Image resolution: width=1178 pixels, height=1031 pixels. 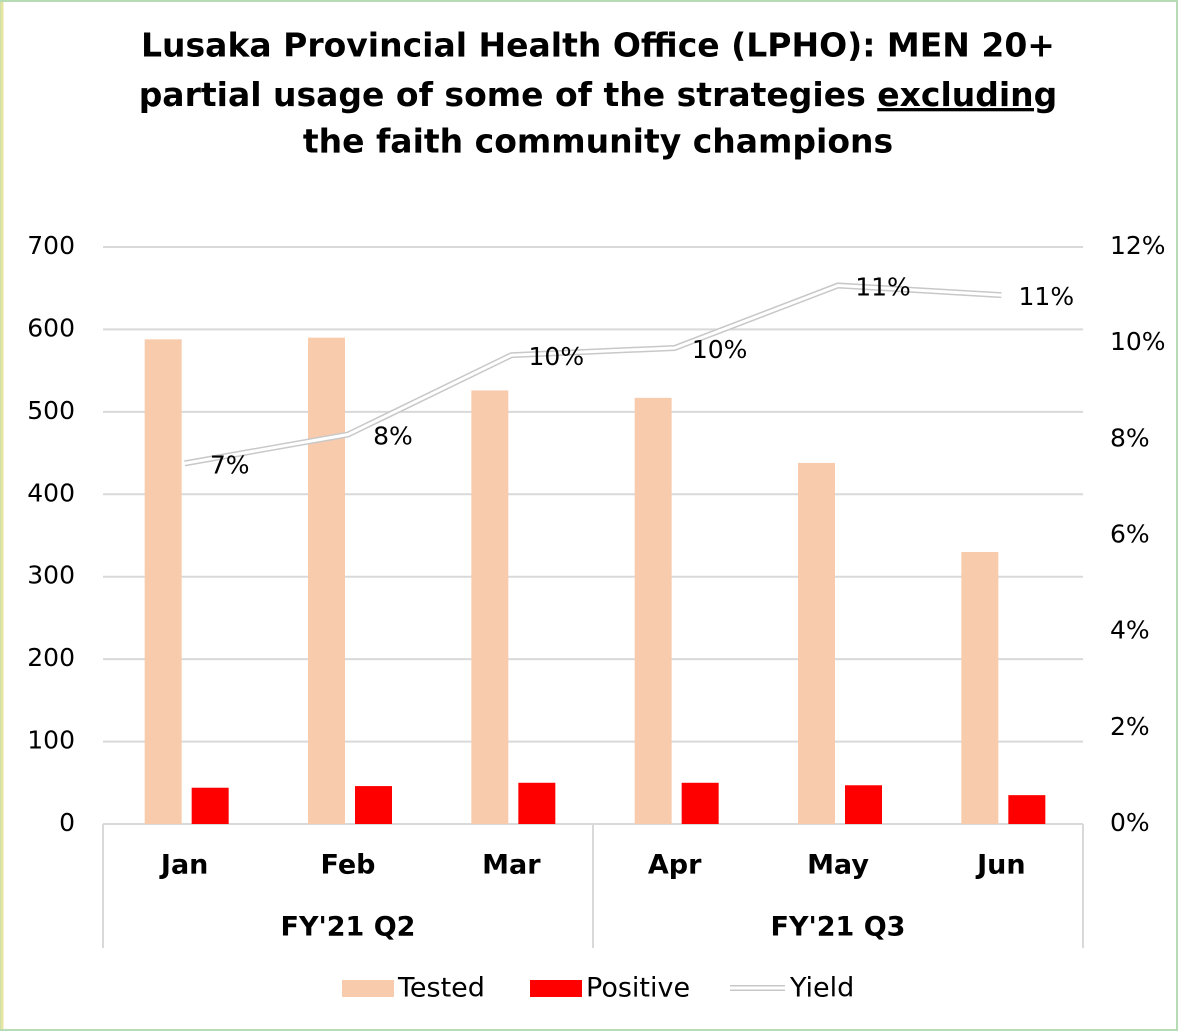 I want to click on y-tick-label: 400, so click(x=51, y=492).